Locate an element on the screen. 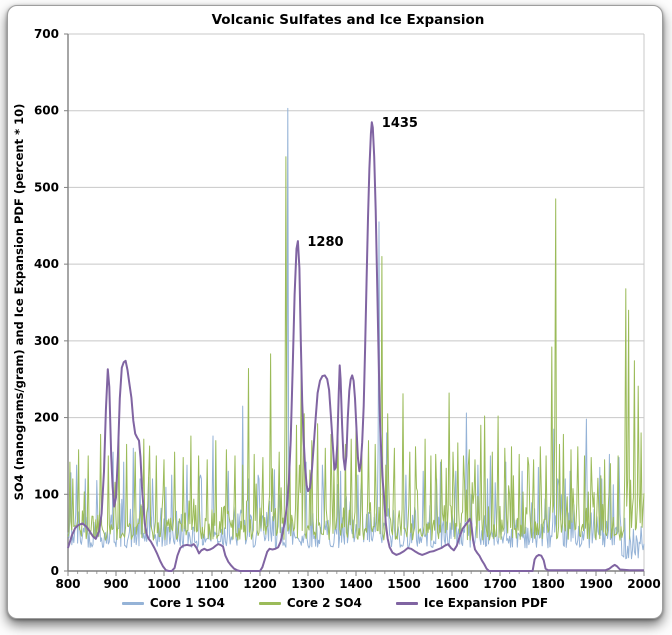 This screenshot has width=672, height=635. x-tick-label-1000: 1000 is located at coordinates (163, 583).